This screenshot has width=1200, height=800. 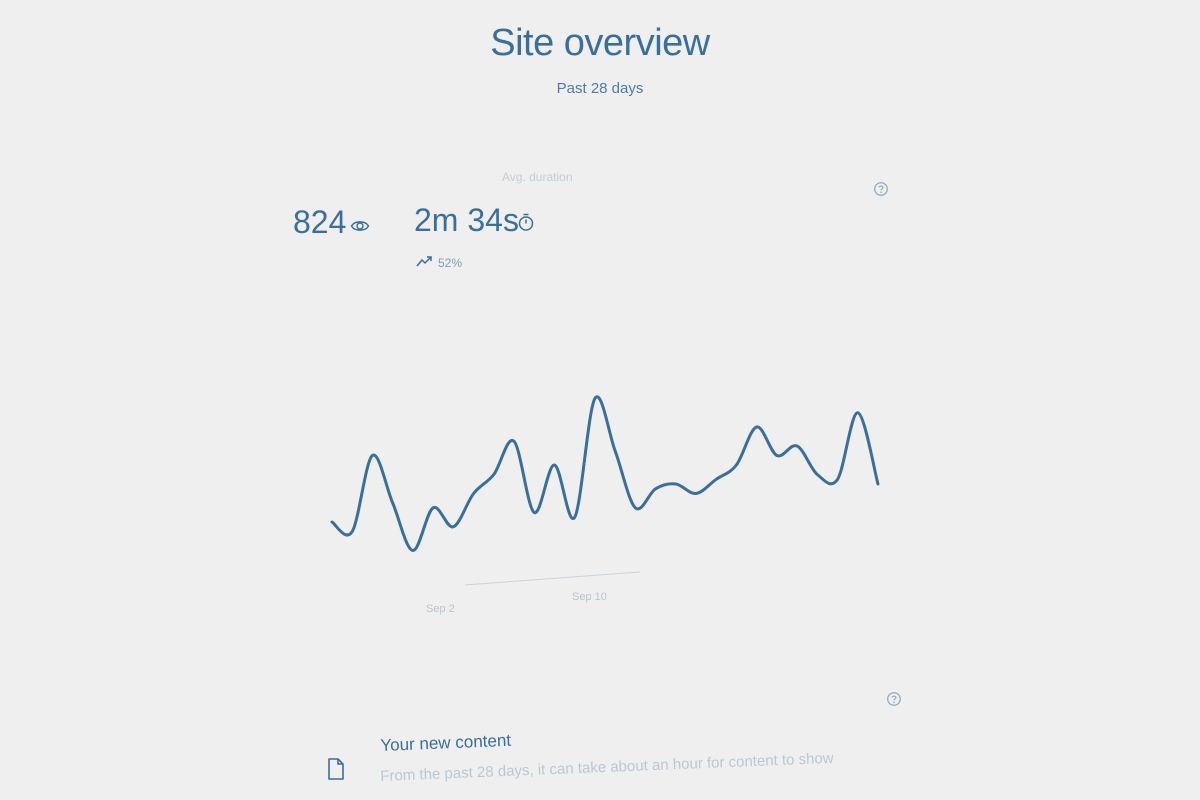 I want to click on document-icon, so click(x=336, y=769).